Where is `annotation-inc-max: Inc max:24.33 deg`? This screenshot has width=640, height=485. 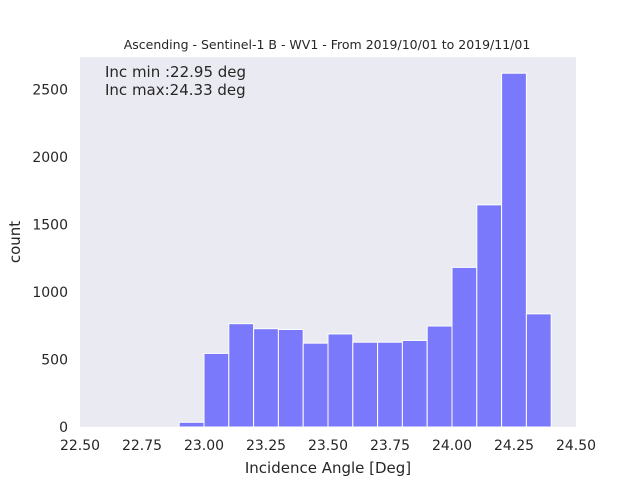 annotation-inc-max: Inc max:24.33 deg is located at coordinates (175, 90).